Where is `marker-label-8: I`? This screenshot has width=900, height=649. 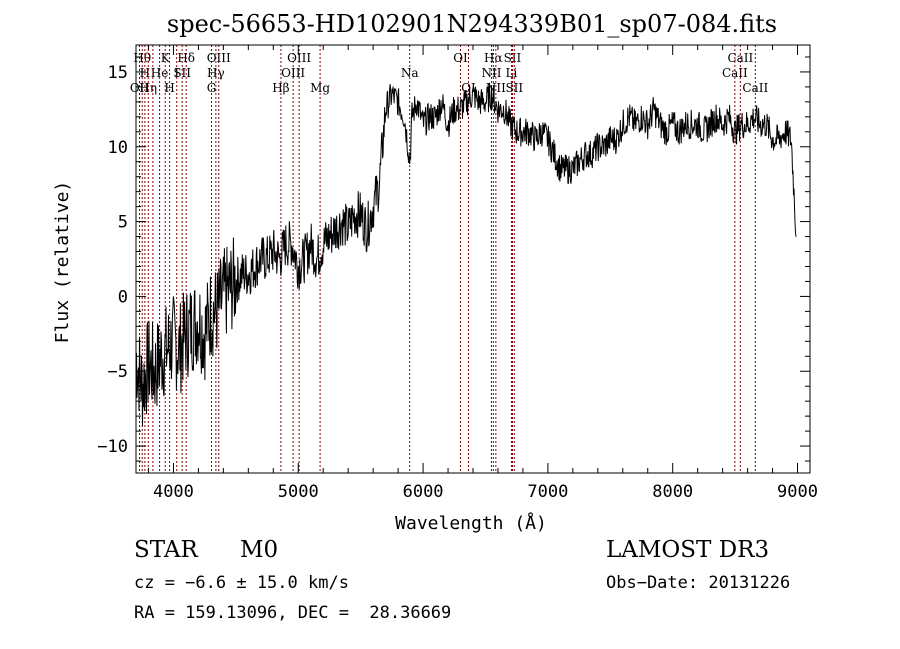
marker-label-8: I is located at coordinates (176, 73).